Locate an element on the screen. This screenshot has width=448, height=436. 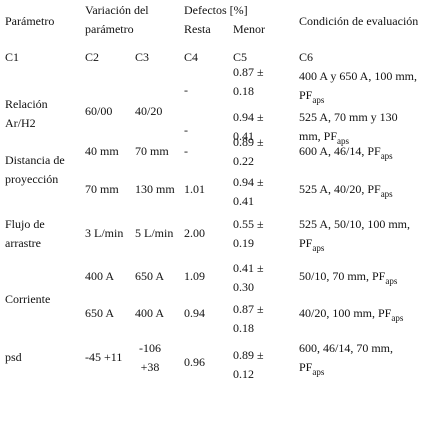
param-cell: Relación Ar/H2 is located at coordinates (26, 113).